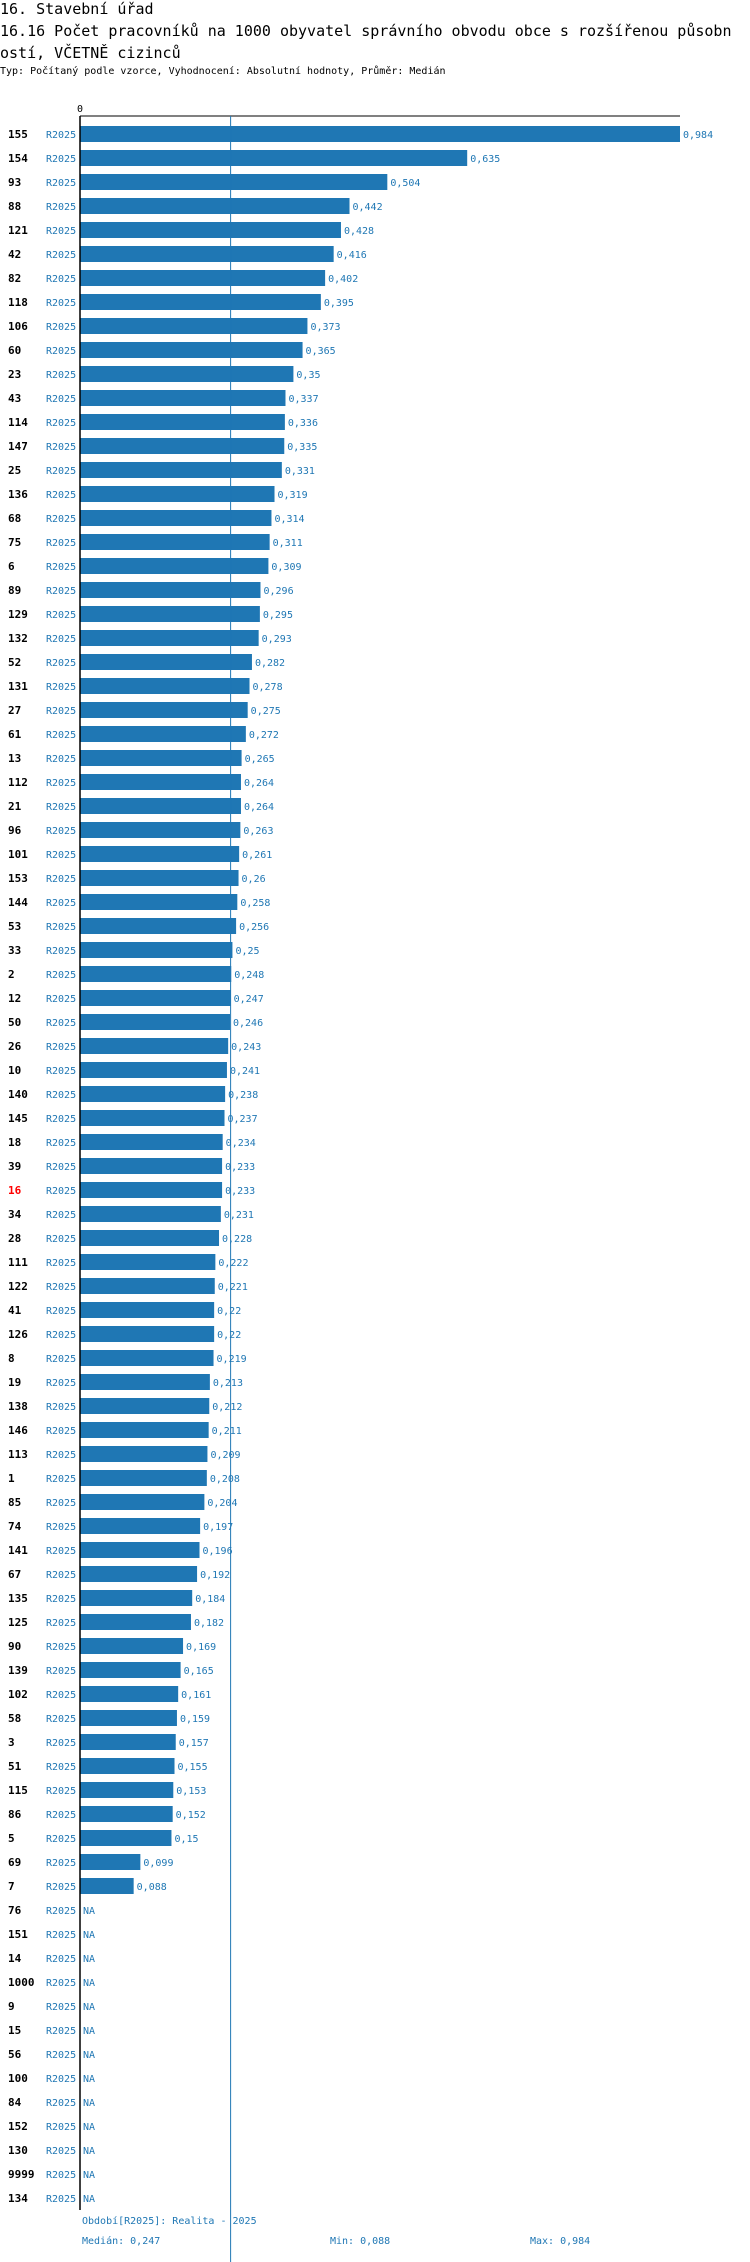  What do you see at coordinates (222, 1503) in the screenshot?
I see `value-label: 0,204` at bounding box center [222, 1503].